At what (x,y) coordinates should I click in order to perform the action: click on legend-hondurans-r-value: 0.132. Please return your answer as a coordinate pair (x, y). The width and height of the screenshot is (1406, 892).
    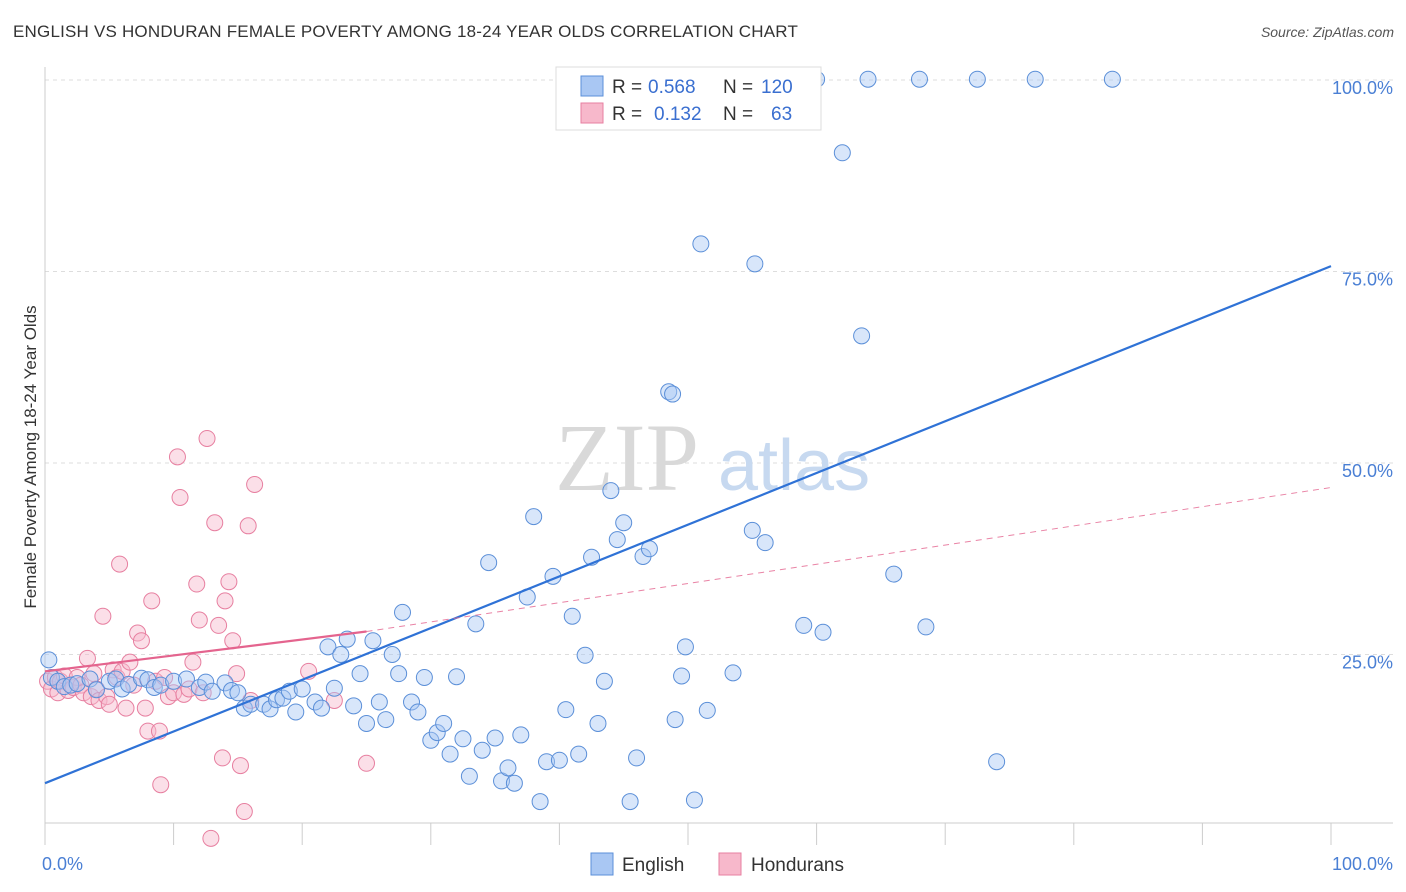
    Looking at the image, I should click on (678, 114).